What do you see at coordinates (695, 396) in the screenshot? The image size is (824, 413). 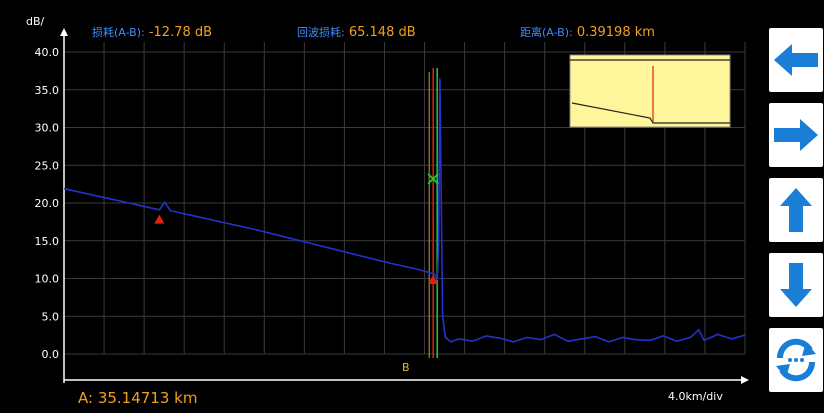 I see `x-scale-label: 4.0km/div` at bounding box center [695, 396].